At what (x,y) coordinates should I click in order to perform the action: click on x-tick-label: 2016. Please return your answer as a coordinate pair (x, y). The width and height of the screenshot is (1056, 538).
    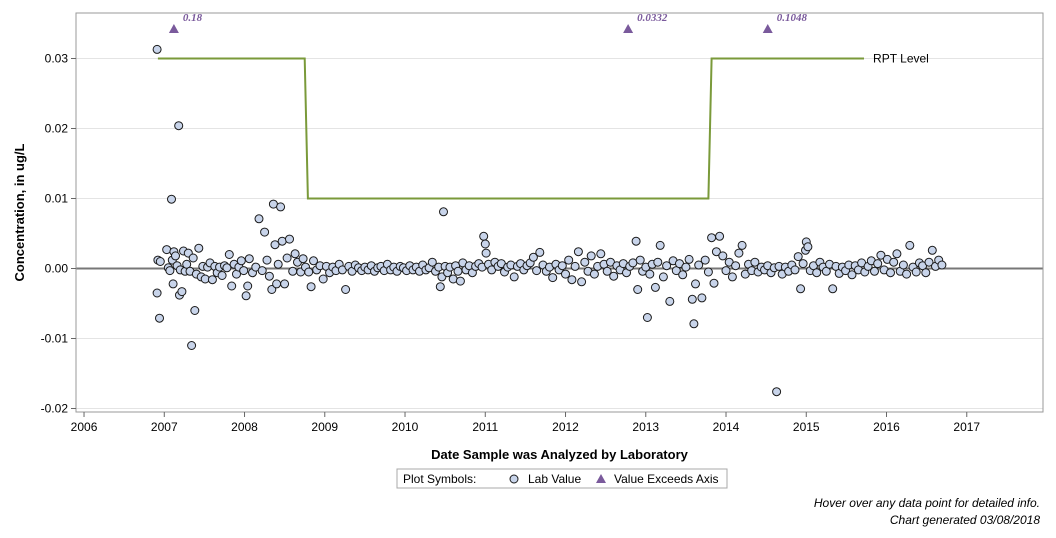
    Looking at the image, I should click on (886, 427).